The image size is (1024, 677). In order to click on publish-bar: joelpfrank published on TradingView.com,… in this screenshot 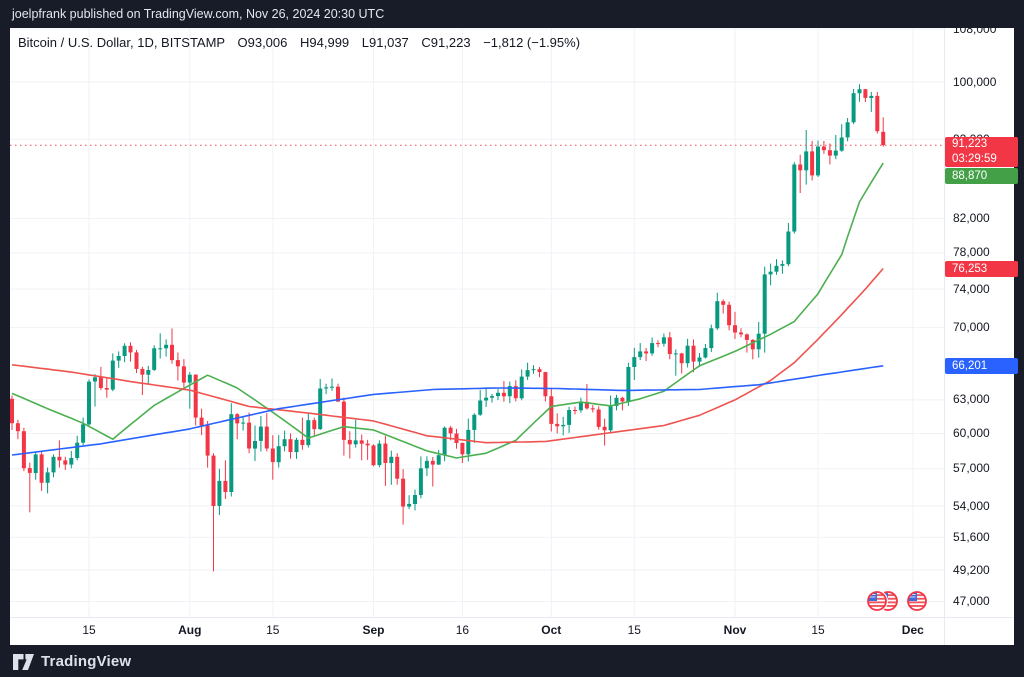, I will do `click(512, 14)`.